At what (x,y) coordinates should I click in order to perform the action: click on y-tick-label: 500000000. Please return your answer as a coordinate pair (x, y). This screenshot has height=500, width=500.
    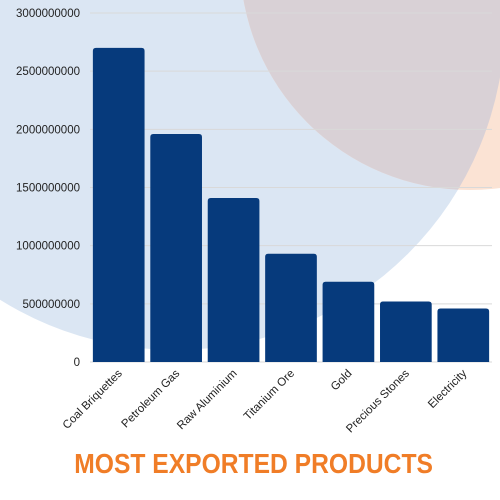
    Looking at the image, I should click on (51, 305).